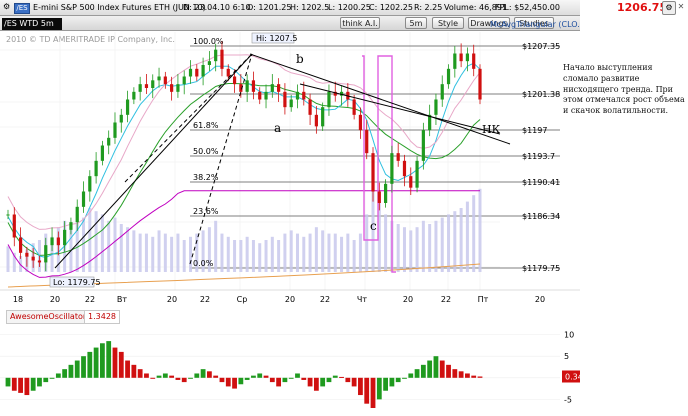 Image resolution: width=688 pixels, height=416 pixels. I want to click on fpl-readout: FPL: $52,450.00, so click(527, 7).